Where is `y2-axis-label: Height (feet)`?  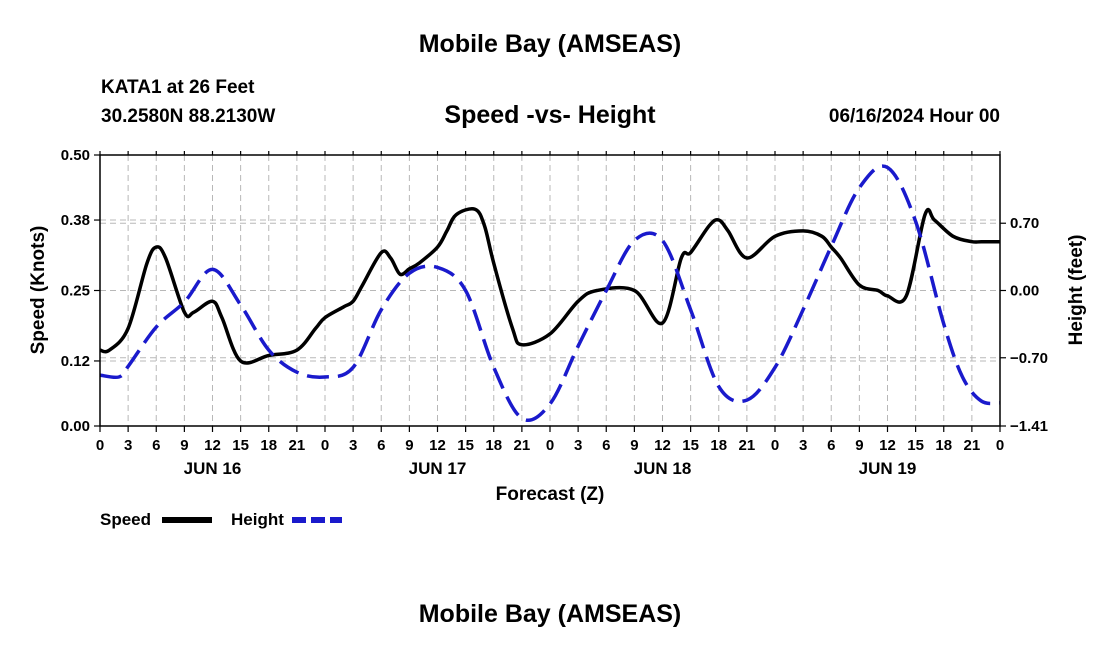
y2-axis-label: Height (feet) is located at coordinates (1076, 290).